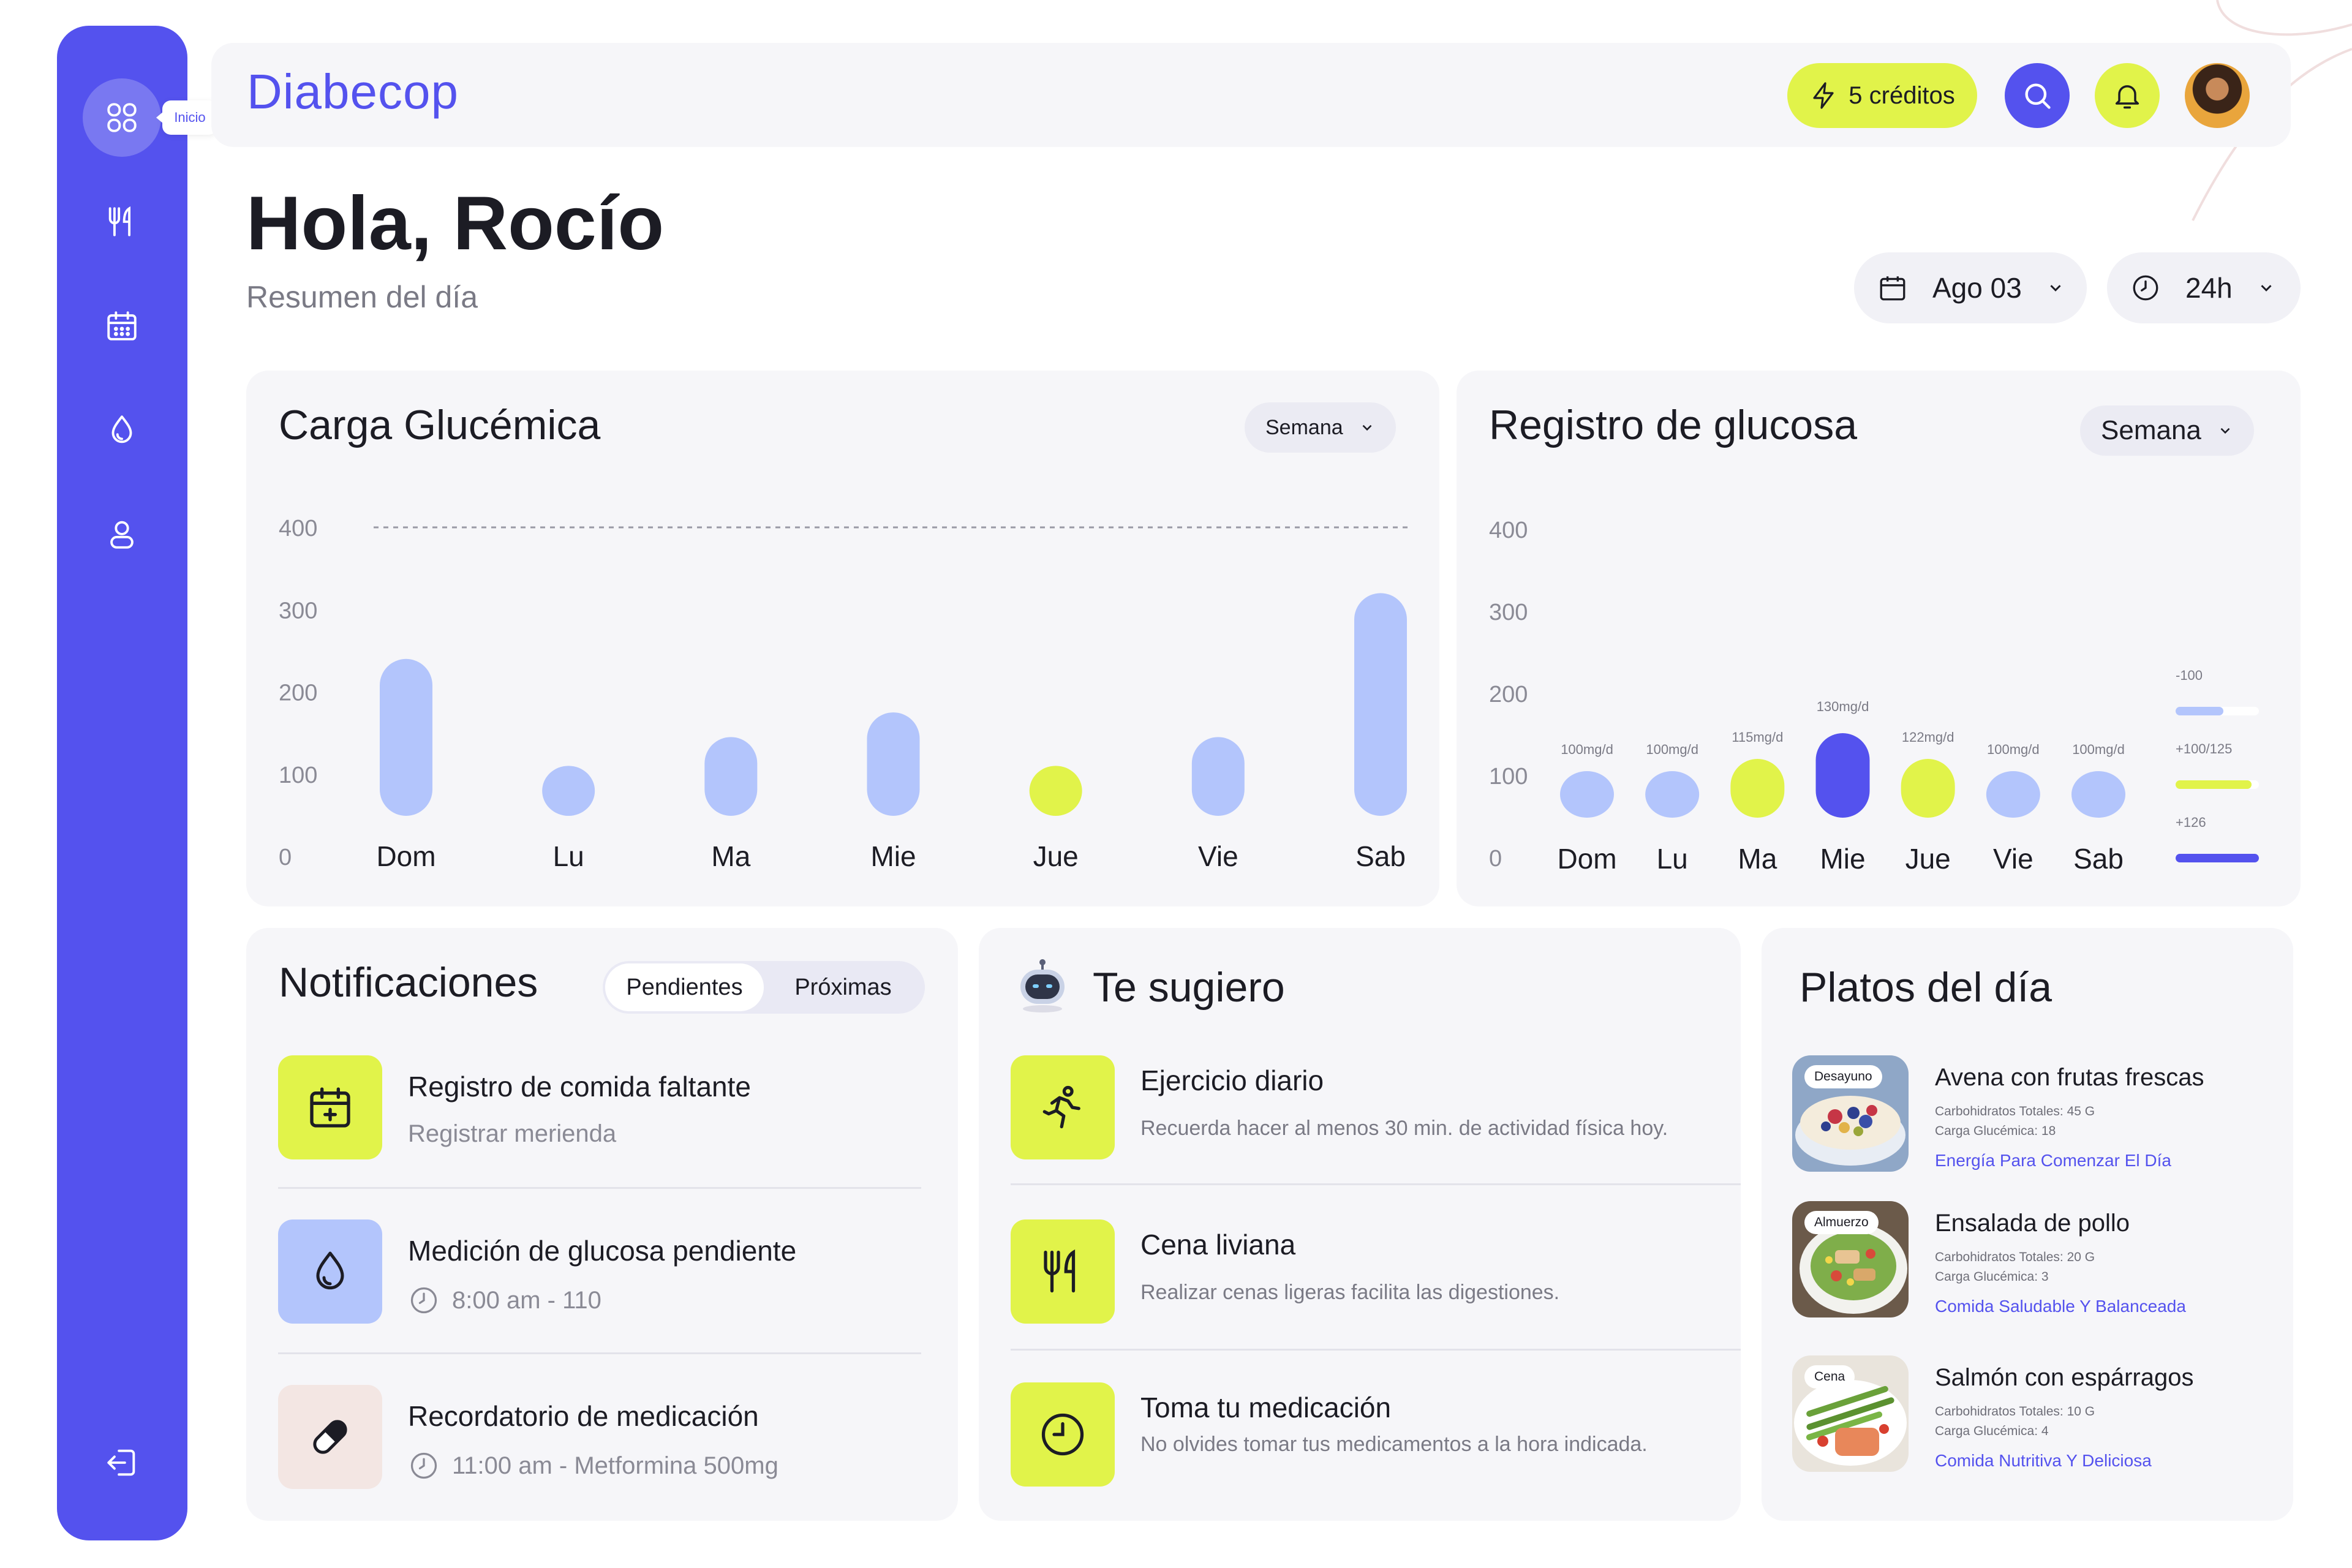  I want to click on card-title: Registro de glucosa, so click(1673, 425).